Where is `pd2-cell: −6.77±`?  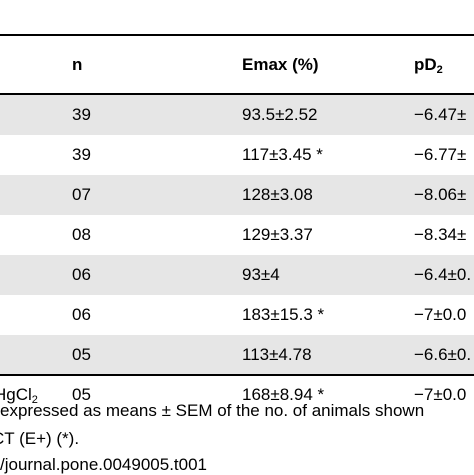 pd2-cell: −6.77± is located at coordinates (440, 154).